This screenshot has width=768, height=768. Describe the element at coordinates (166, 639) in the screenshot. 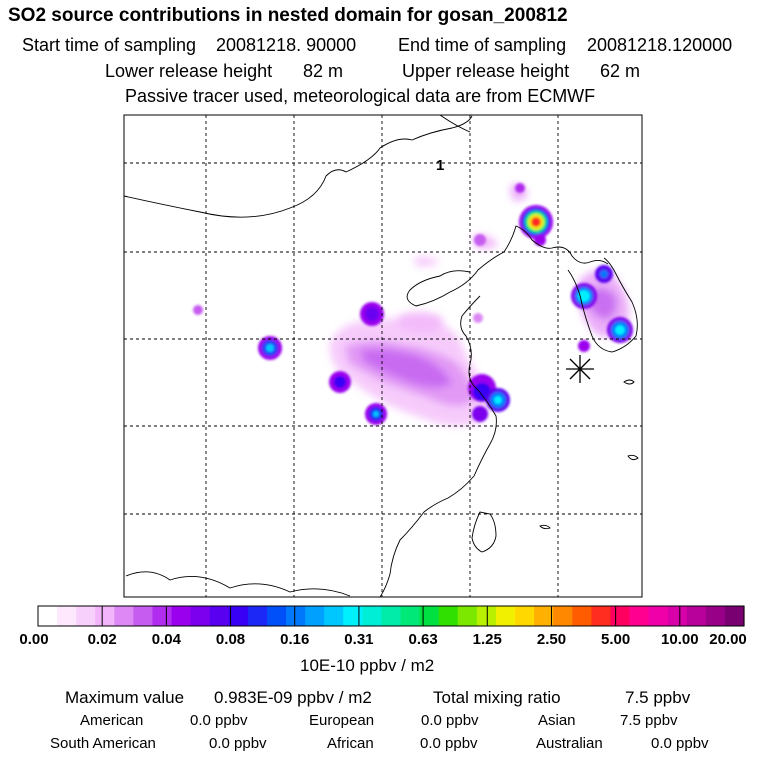

I see `colorbar-label: 0.04` at that location.